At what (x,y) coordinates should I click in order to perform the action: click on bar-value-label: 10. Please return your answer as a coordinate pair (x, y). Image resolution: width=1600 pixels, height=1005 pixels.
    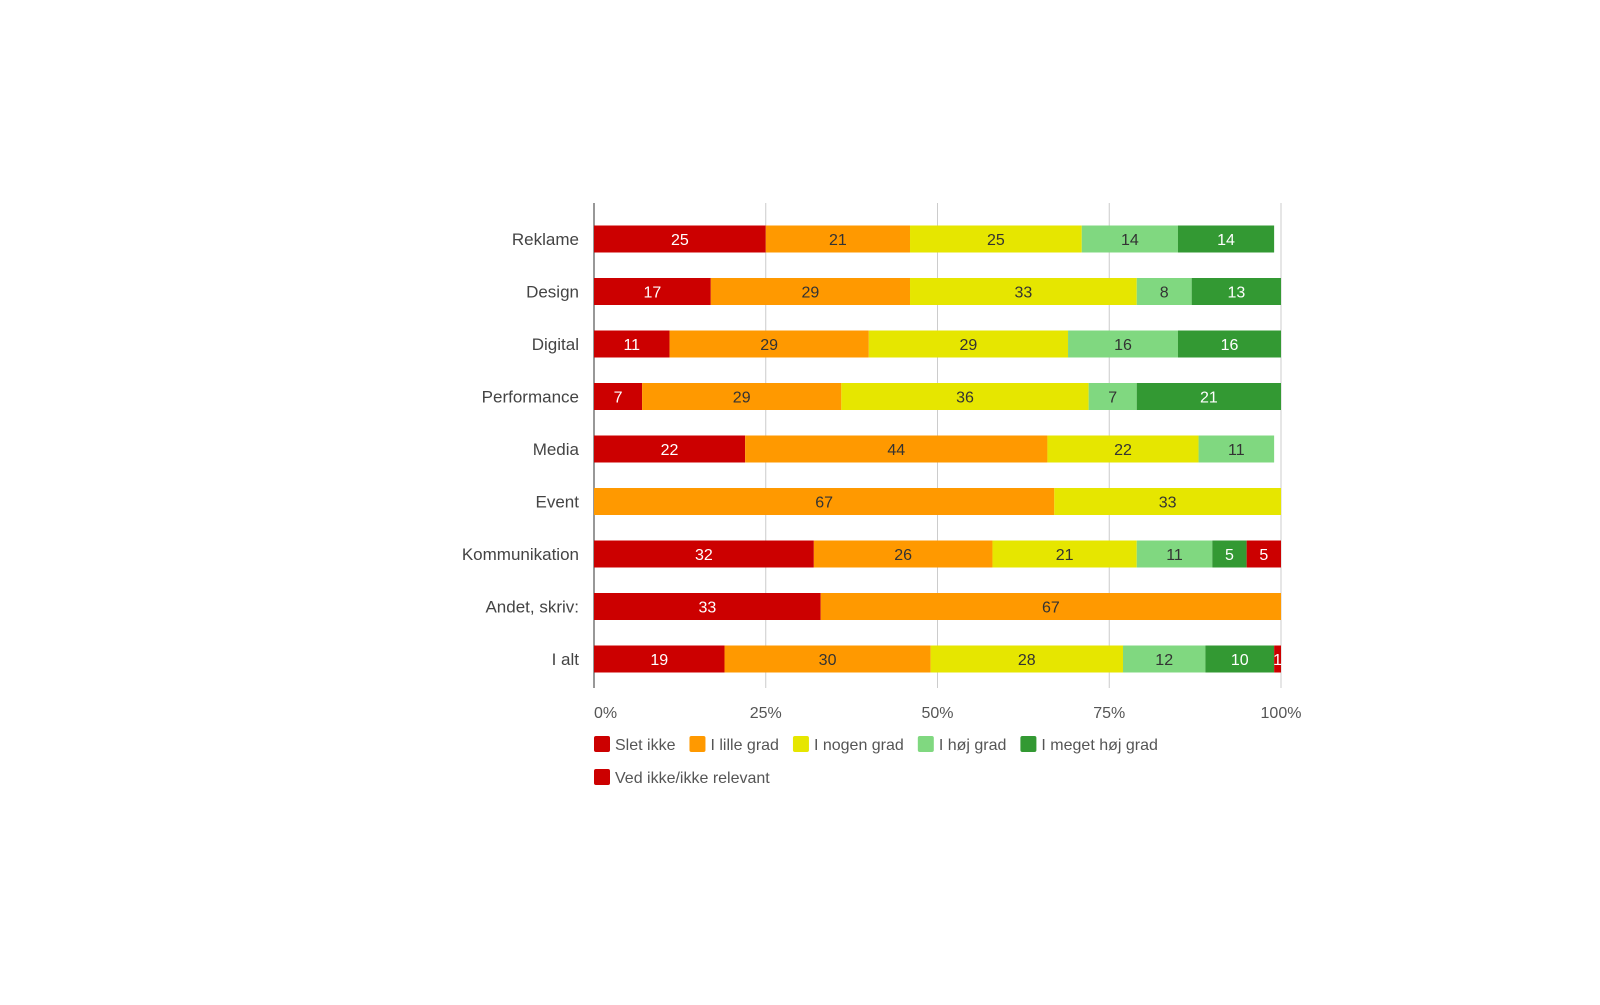
    Looking at the image, I should click on (1240, 660).